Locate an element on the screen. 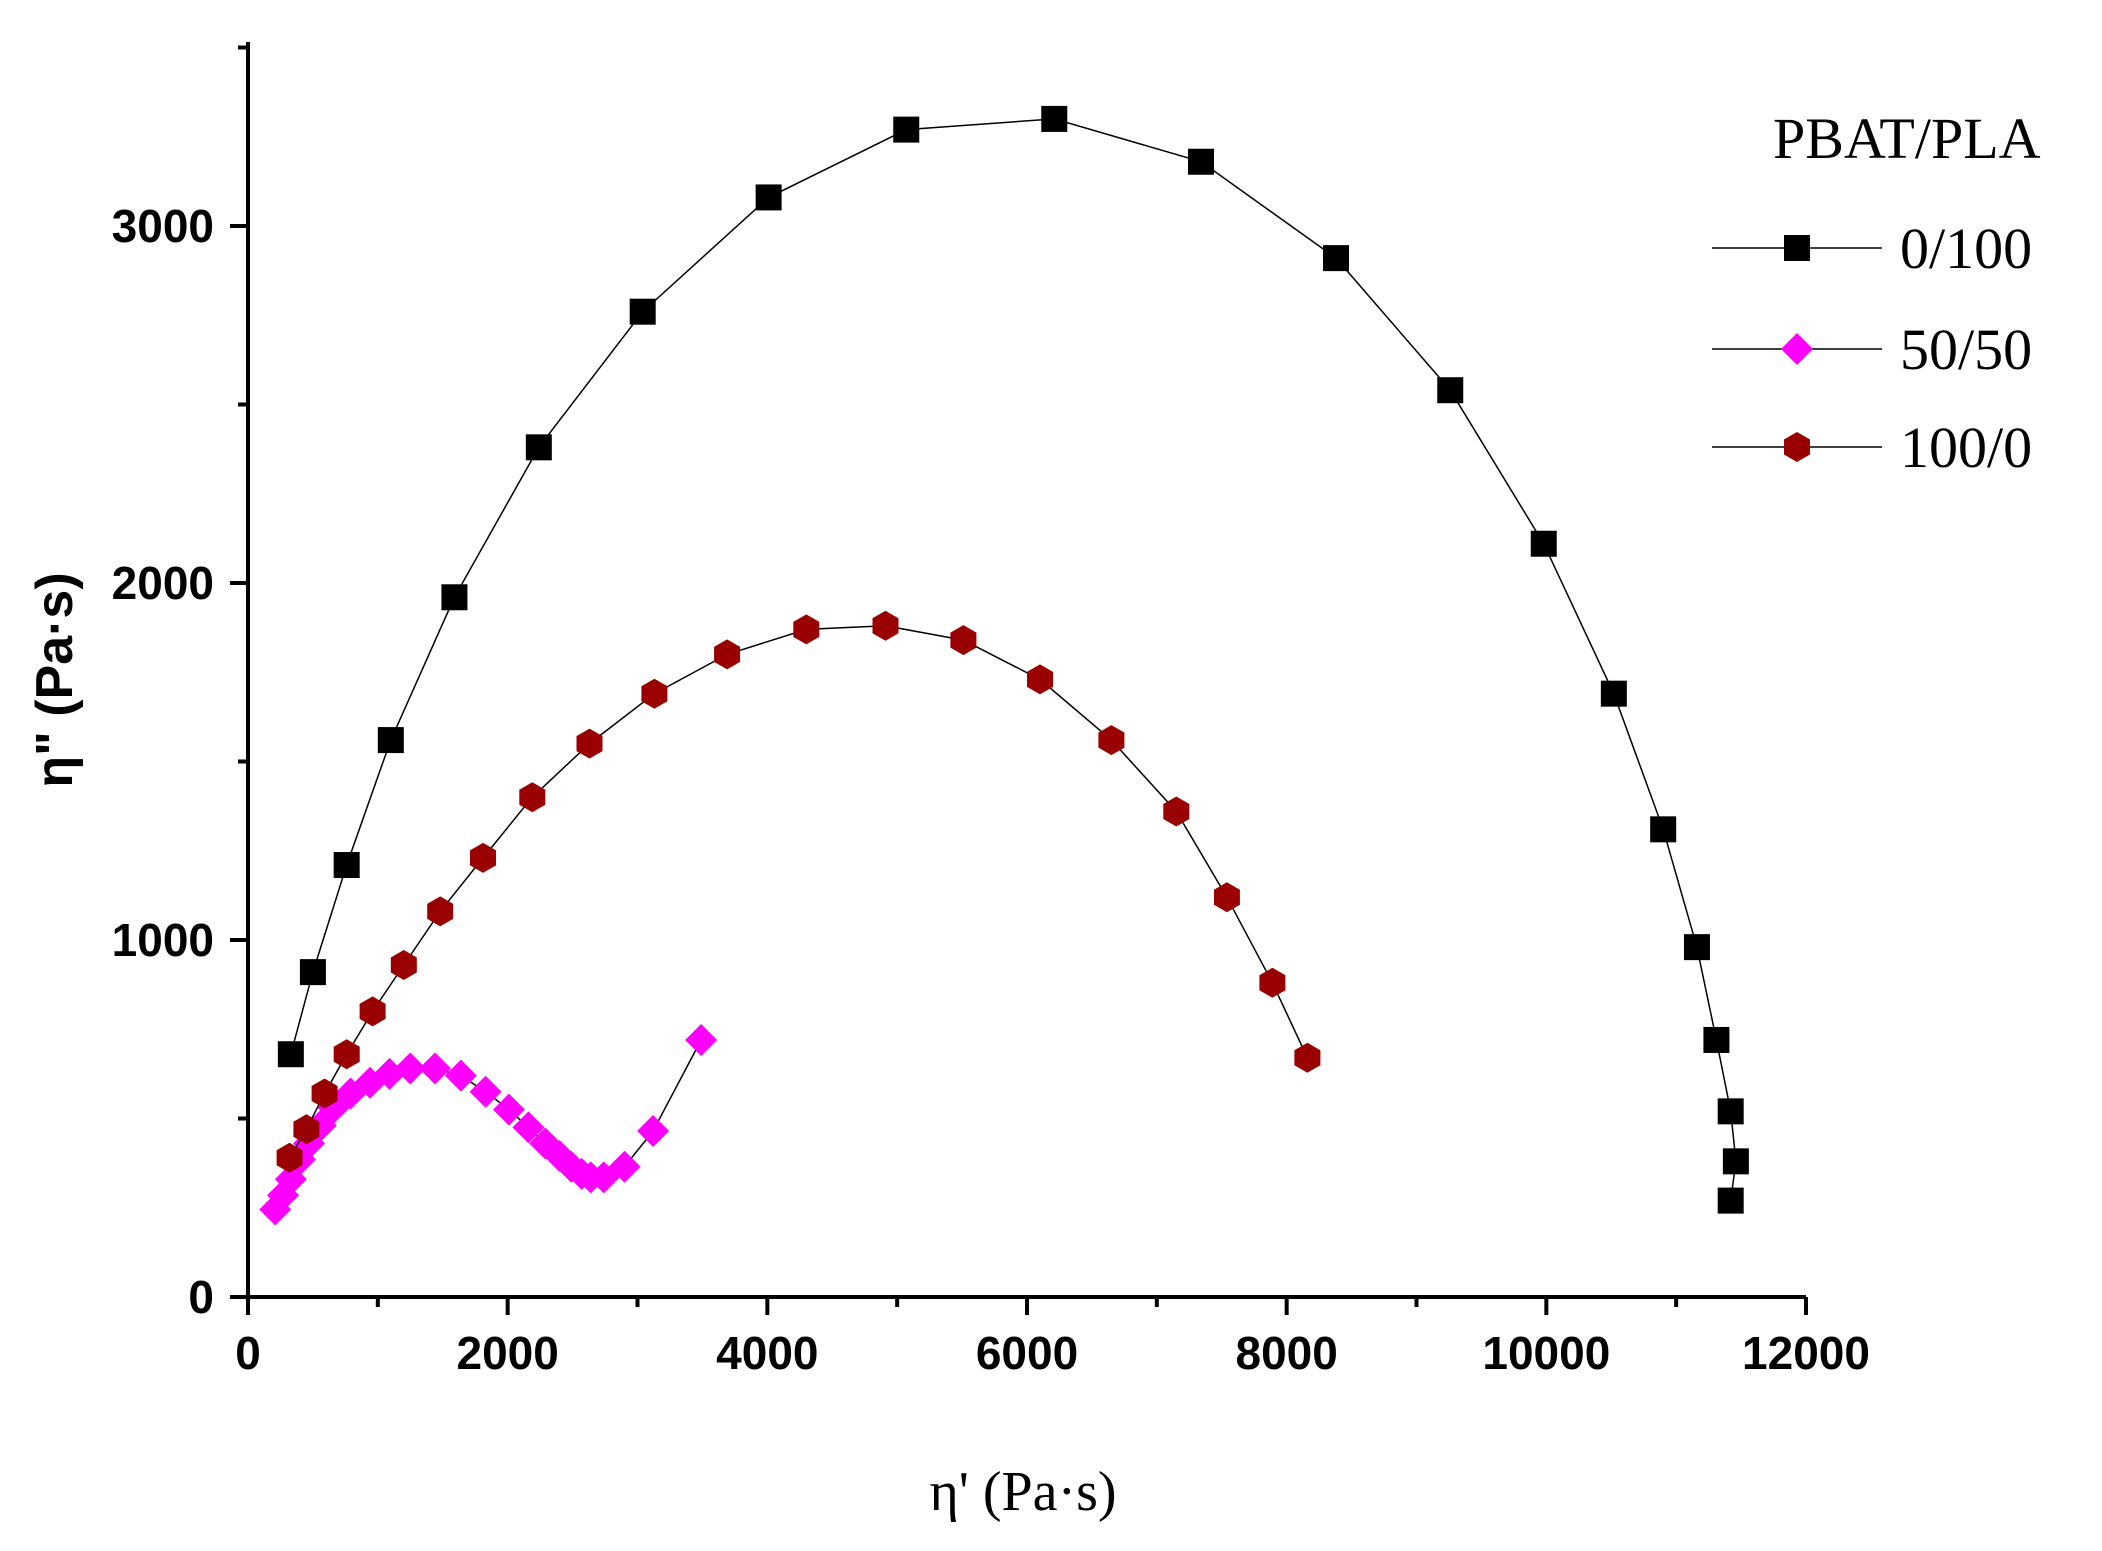 This screenshot has width=2102, height=1551. x-tick-label: 4000 is located at coordinates (767, 1353).